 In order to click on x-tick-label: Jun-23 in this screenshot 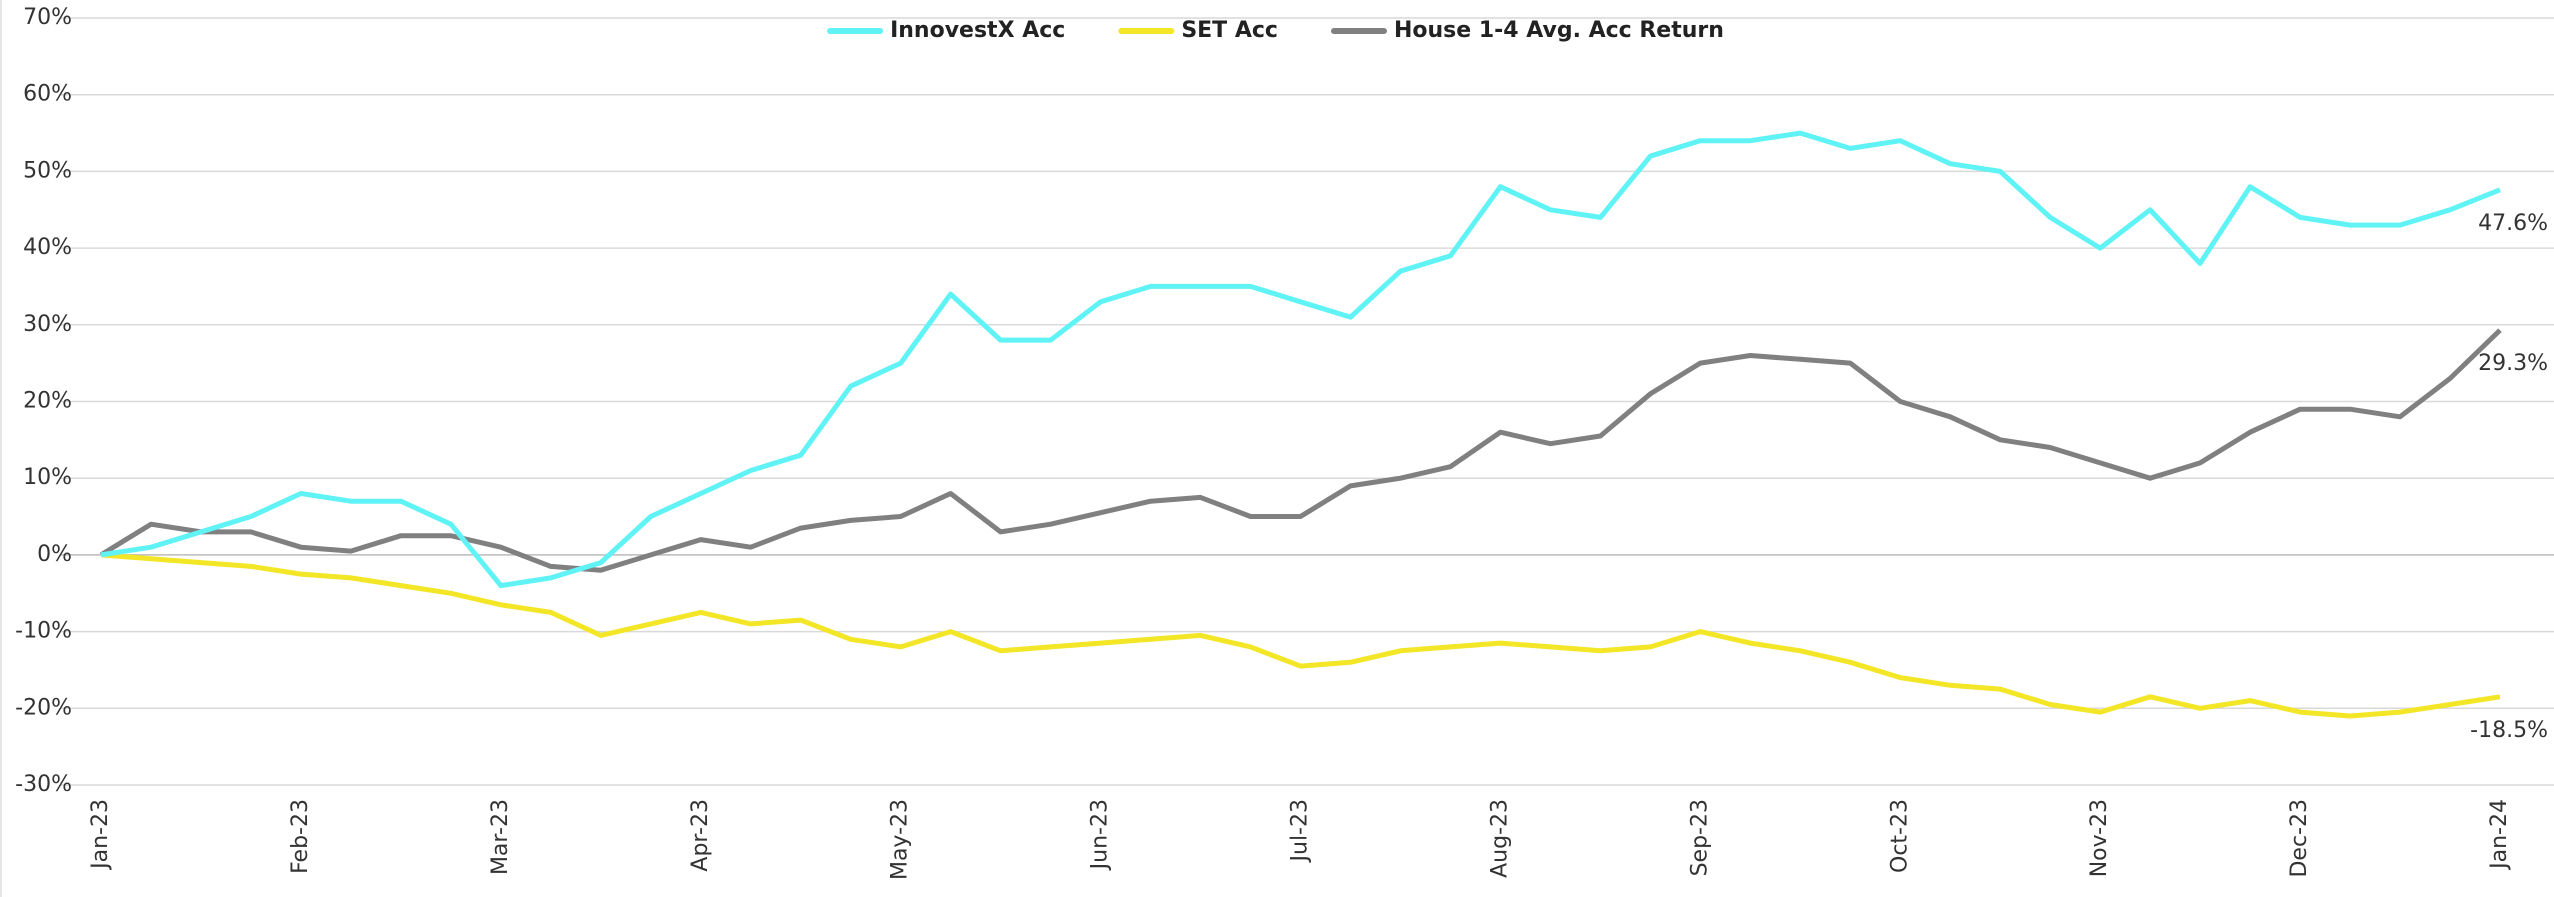, I will do `click(1100, 835)`.